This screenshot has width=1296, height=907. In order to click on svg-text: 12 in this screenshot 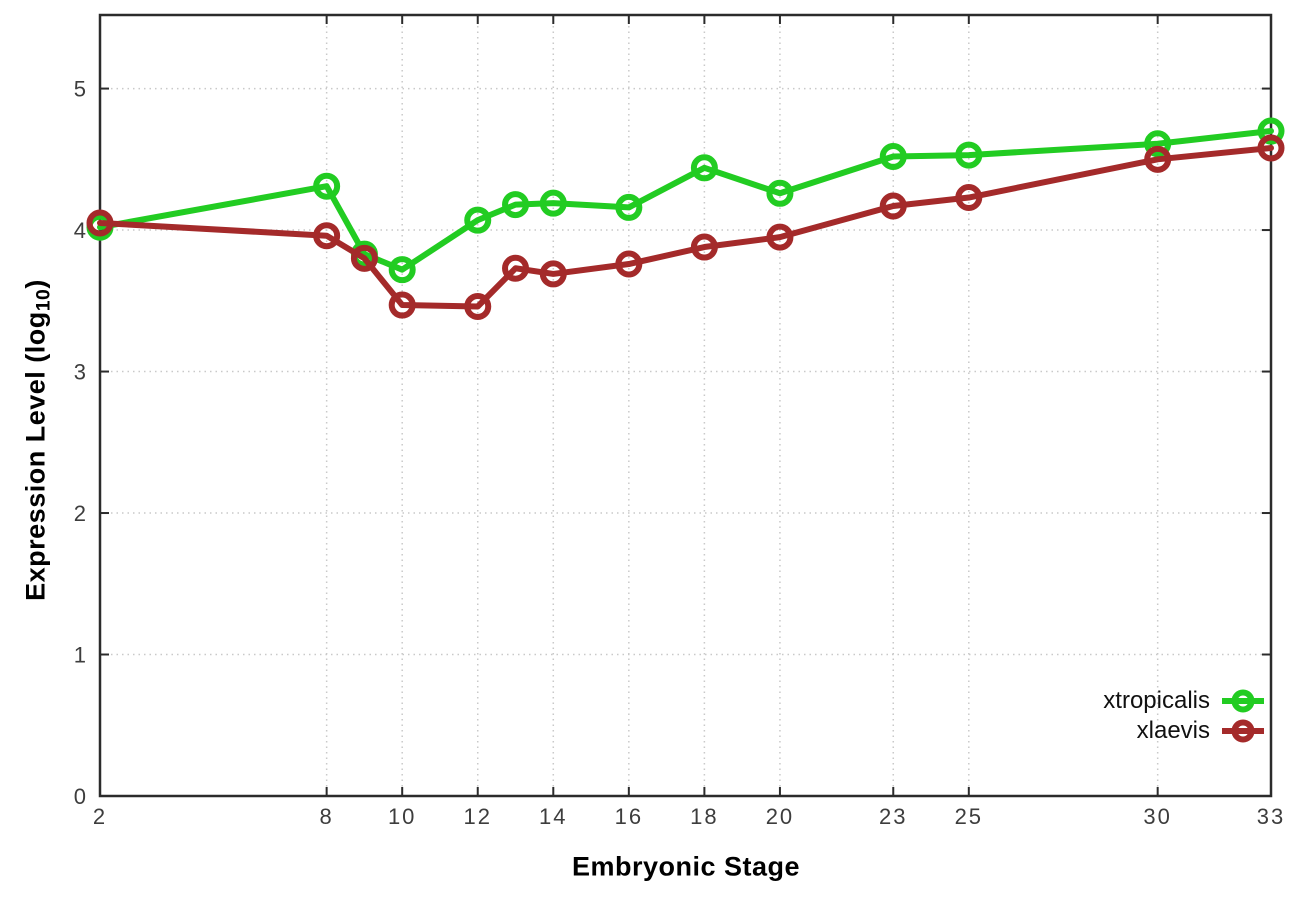, I will do `click(477, 816)`.